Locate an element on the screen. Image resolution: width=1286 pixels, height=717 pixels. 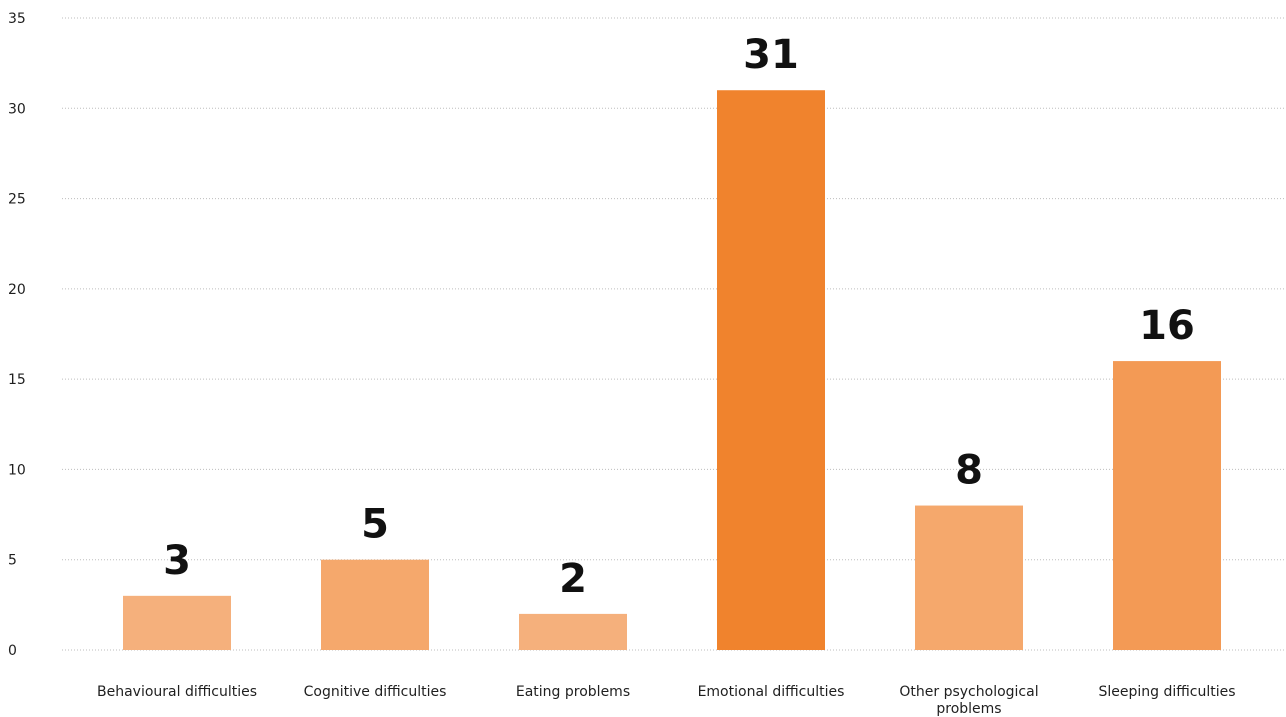
y-tick-label: 5 is located at coordinates (12, 561).